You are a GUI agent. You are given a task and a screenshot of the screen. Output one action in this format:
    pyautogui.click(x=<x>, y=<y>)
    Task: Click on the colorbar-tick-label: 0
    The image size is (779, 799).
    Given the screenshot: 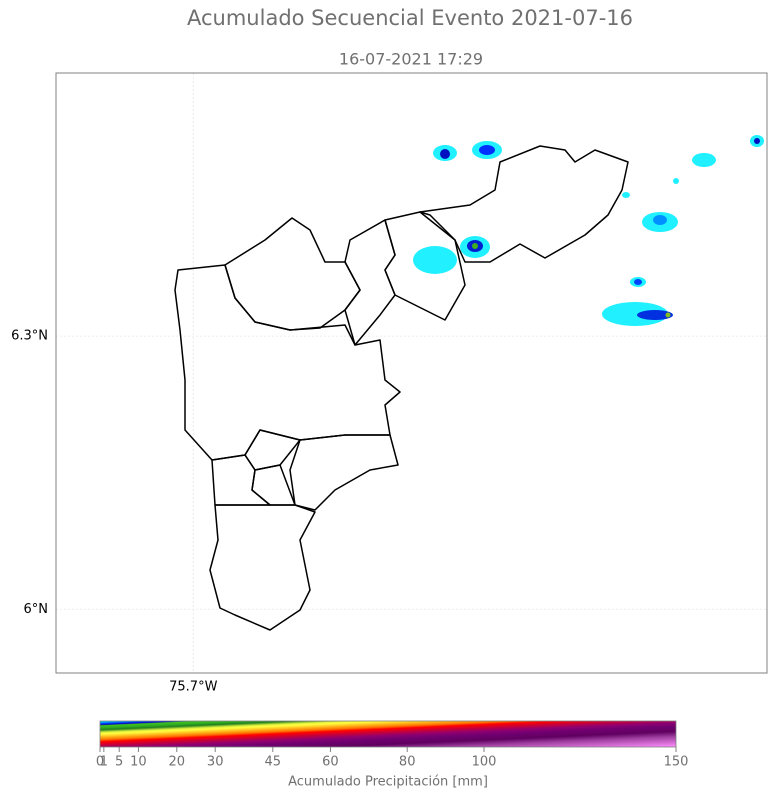 What is the action you would take?
    pyautogui.click(x=100, y=762)
    